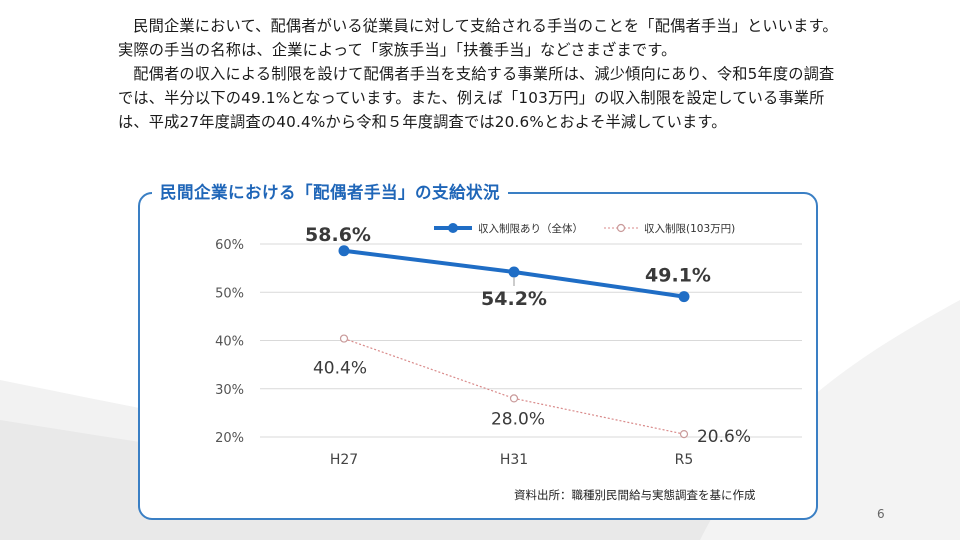  I want to click on y-tick-label: 30%, so click(229, 390).